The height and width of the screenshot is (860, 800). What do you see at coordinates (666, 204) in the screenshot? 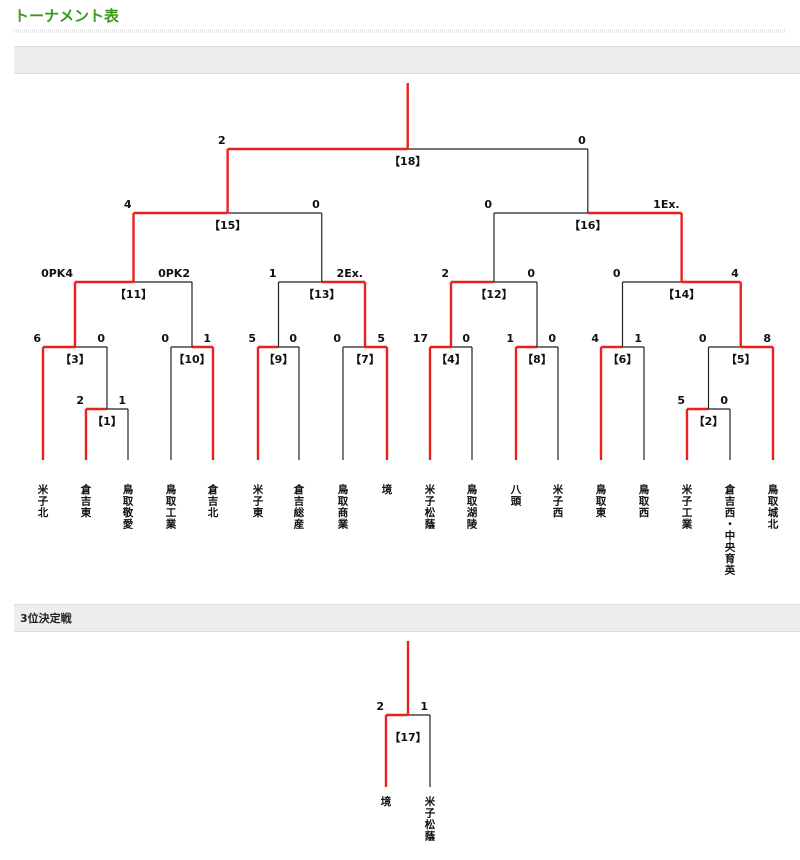
I see `score-label: 1Ex.` at bounding box center [666, 204].